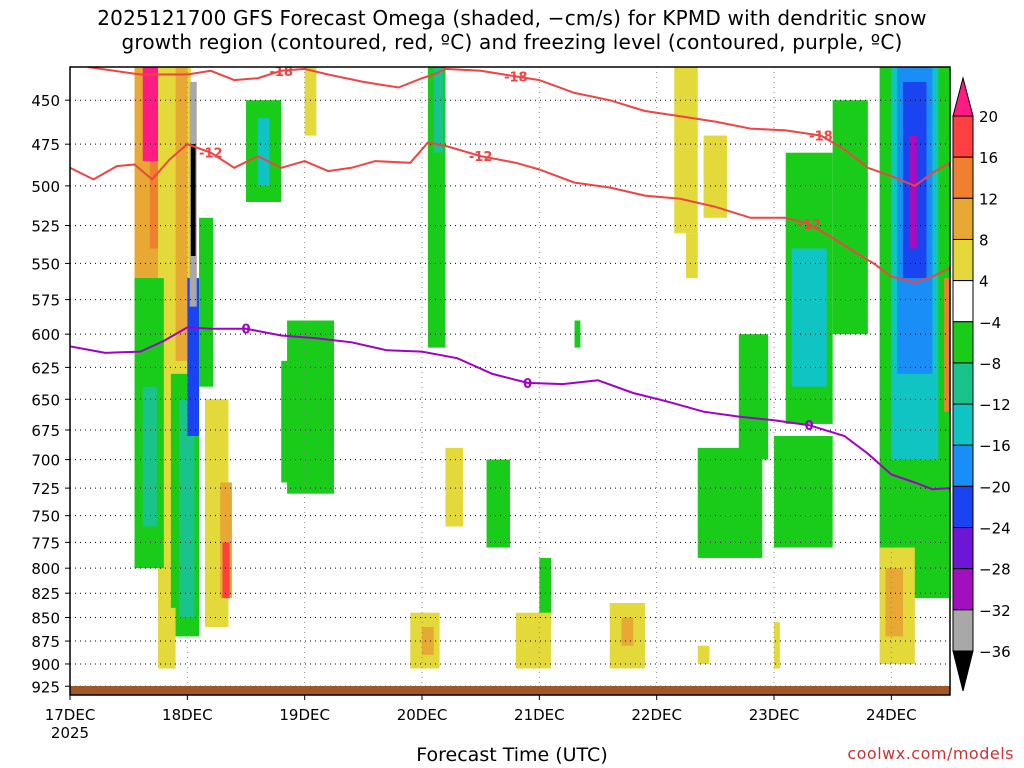 The height and width of the screenshot is (768, 1024). Describe the element at coordinates (988, 158) in the screenshot. I see `colorbar-label: 16` at that location.